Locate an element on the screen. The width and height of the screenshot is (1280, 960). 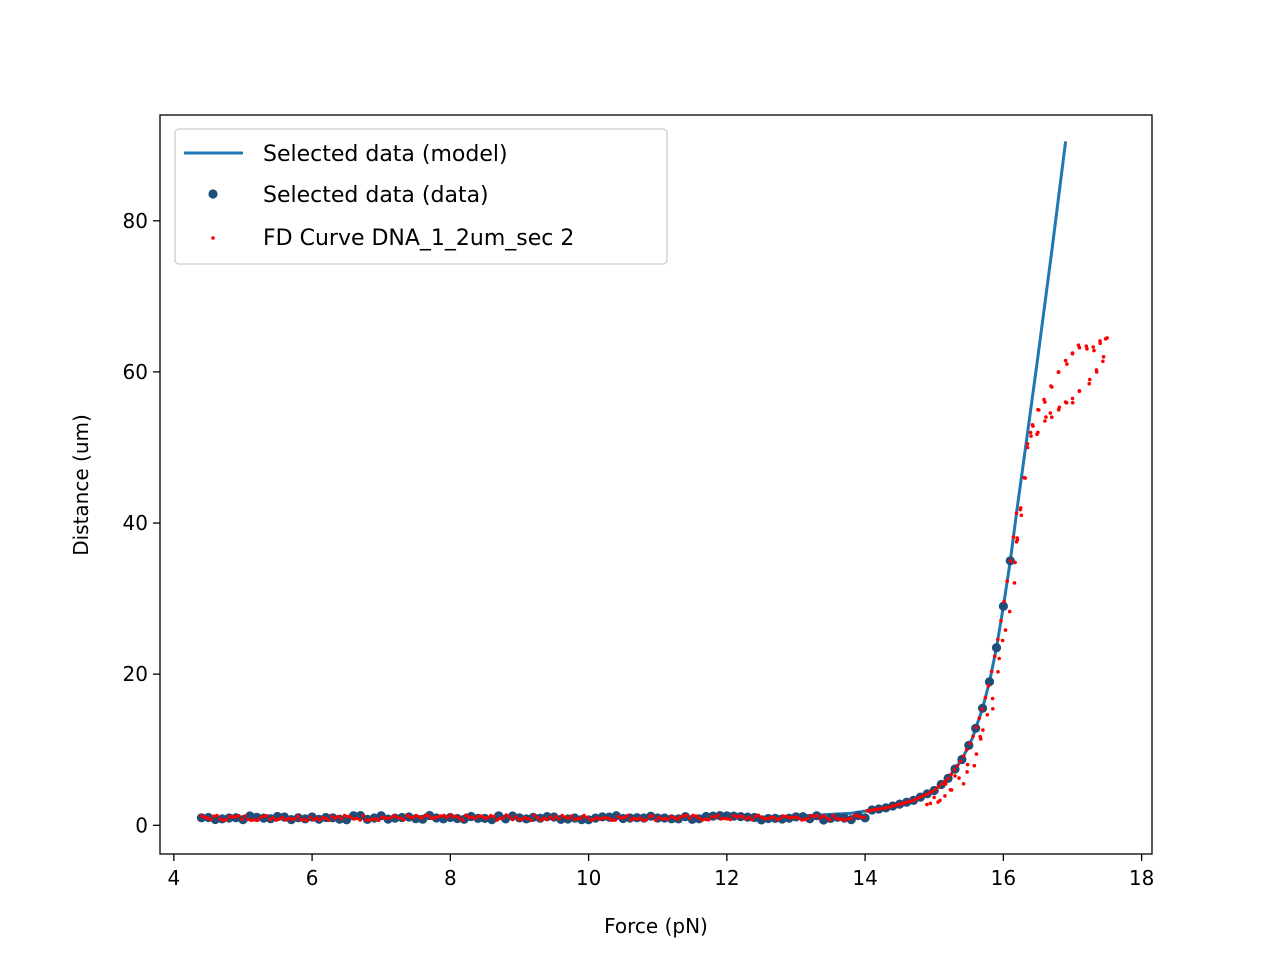
y-tick-label: 60 is located at coordinates (135, 372).